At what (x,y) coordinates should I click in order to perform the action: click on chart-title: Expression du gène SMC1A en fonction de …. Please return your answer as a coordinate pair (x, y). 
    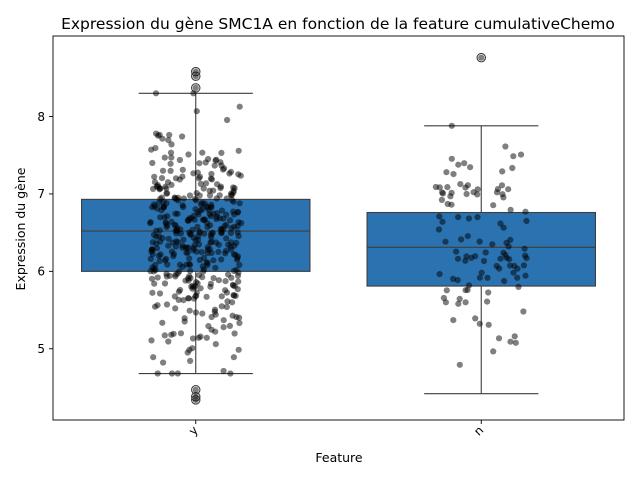
    Looking at the image, I should click on (338, 24).